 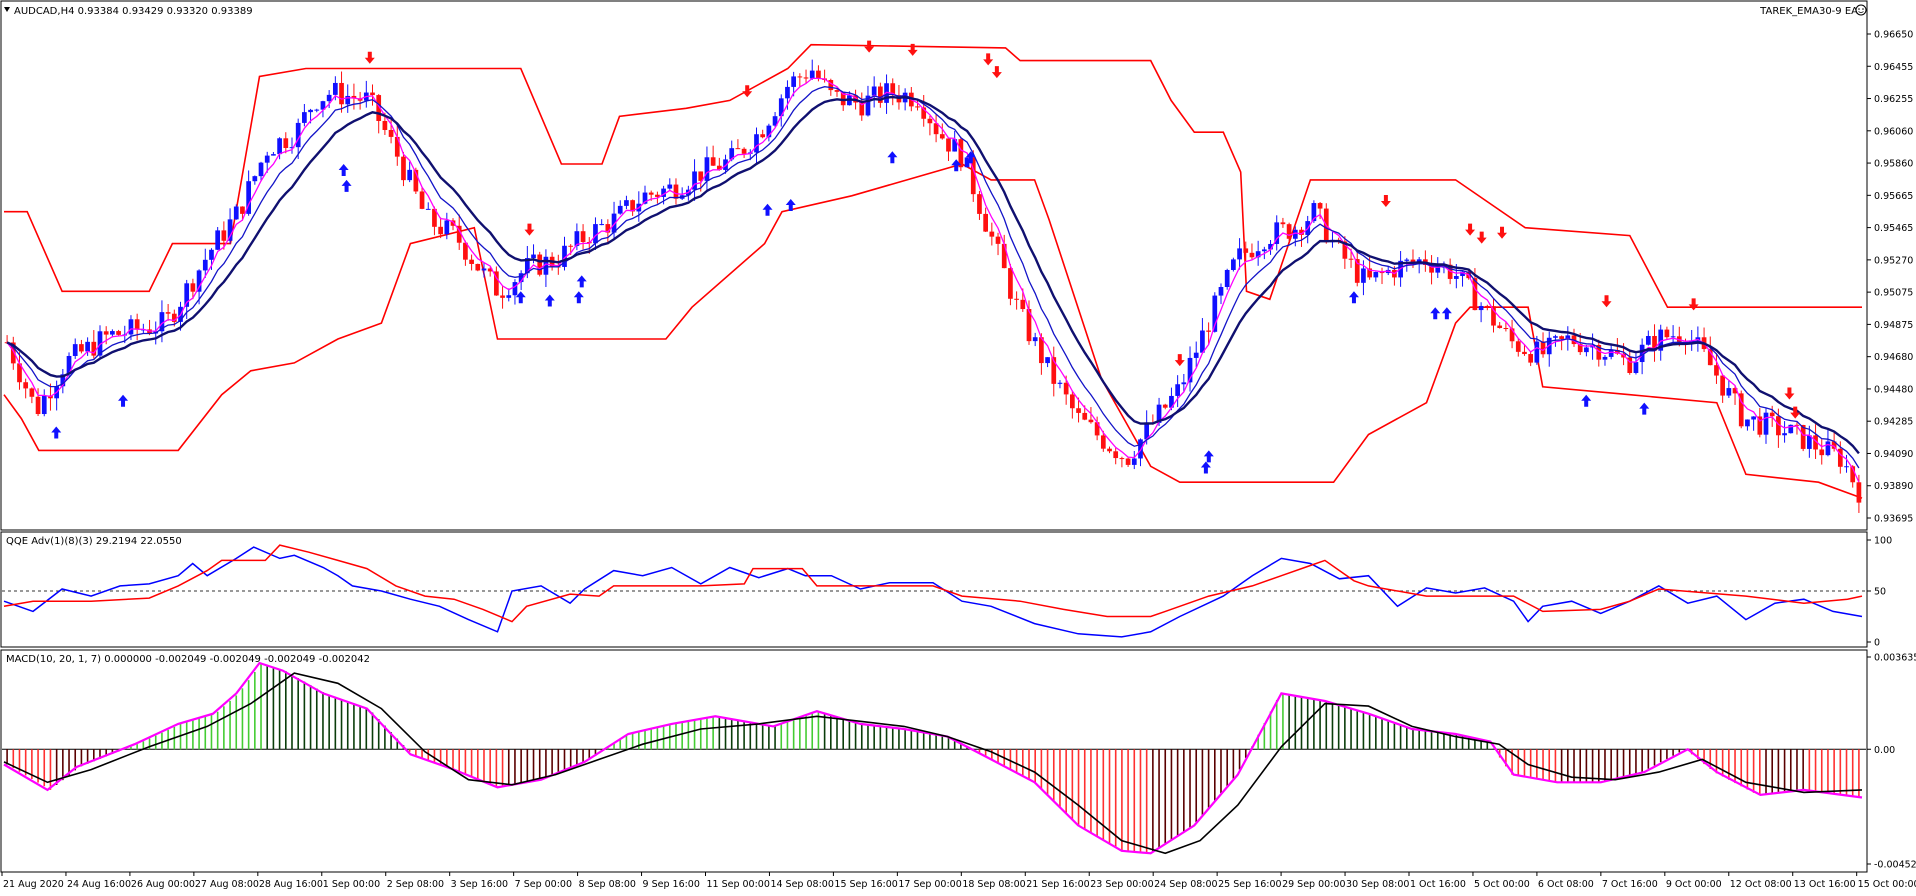 I want to click on x-tick-label: 13 Oct 16:00, so click(x=1825, y=884).